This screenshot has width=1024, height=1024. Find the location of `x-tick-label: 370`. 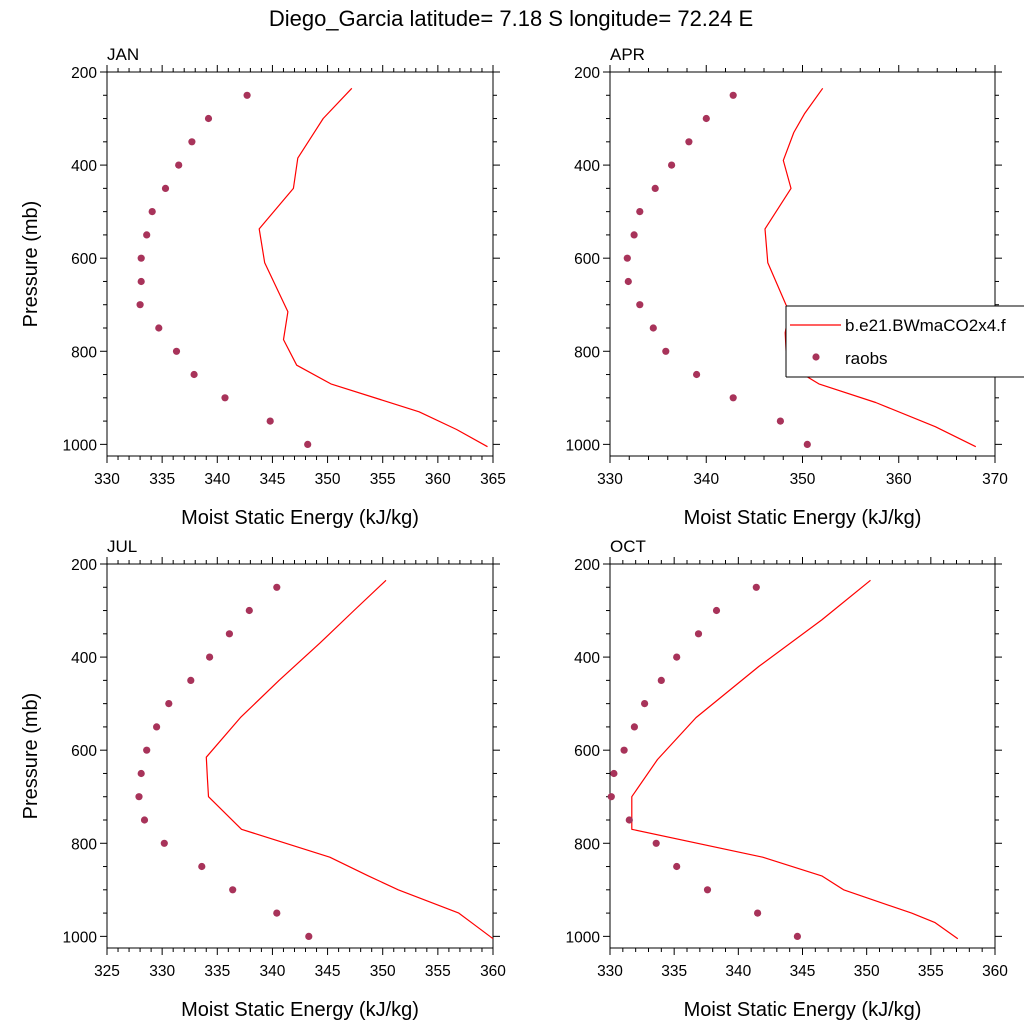

x-tick-label: 370 is located at coordinates (995, 479).